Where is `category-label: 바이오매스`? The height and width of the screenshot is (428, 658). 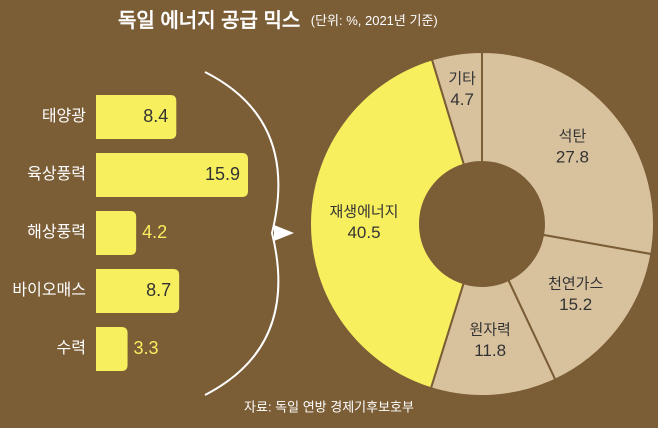 category-label: 바이오매스 is located at coordinates (49, 290).